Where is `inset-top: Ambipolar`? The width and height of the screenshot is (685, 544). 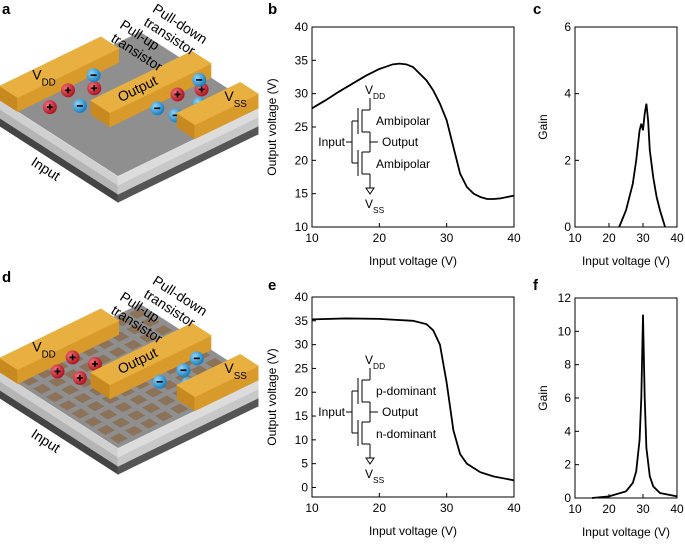
inset-top: Ambipolar is located at coordinates (403, 121).